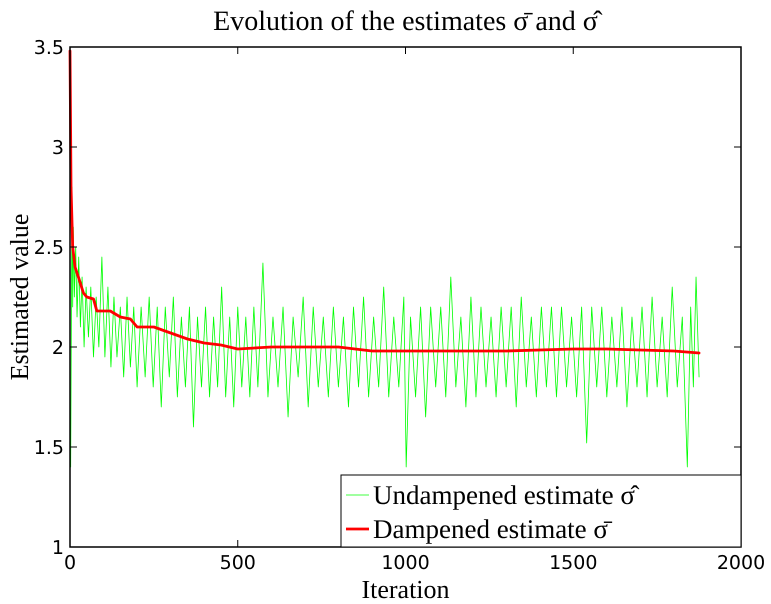  What do you see at coordinates (58, 548) in the screenshot?
I see `y-tick-label: 1` at bounding box center [58, 548].